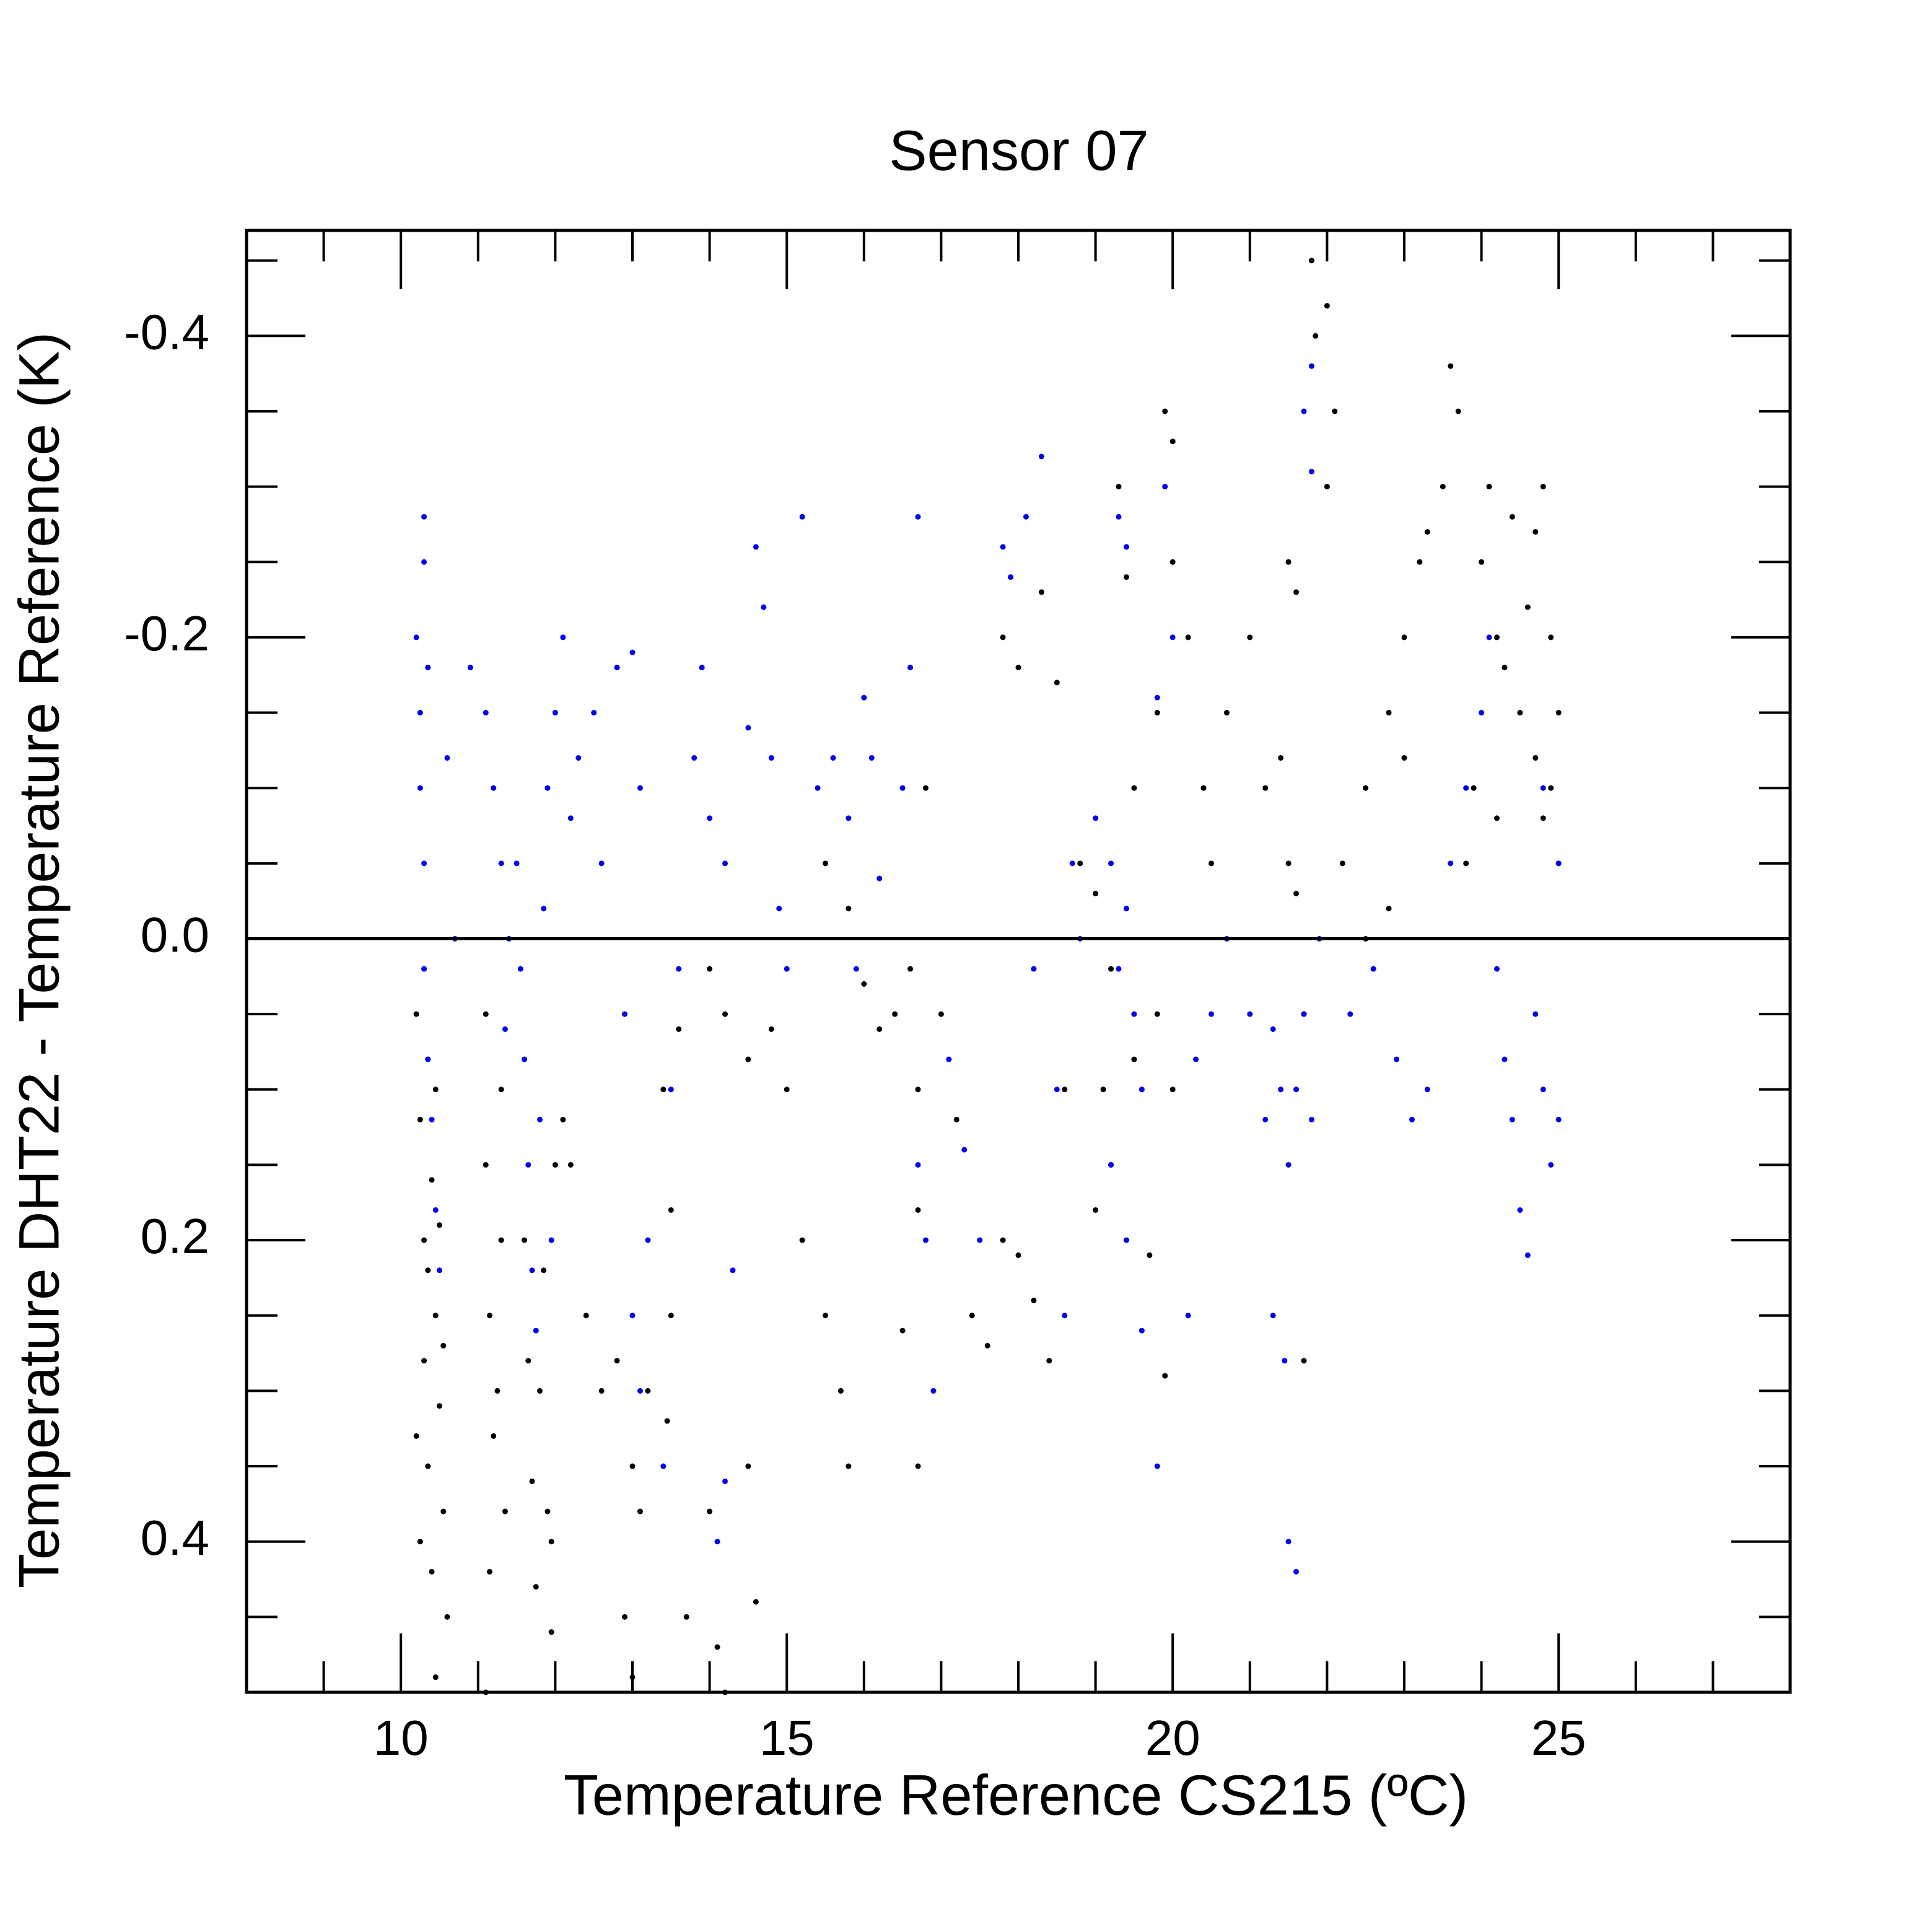 The width and height of the screenshot is (1932, 1932). Describe the element at coordinates (166, 633) in the screenshot. I see `y-tick-label-1: -0.2` at that location.